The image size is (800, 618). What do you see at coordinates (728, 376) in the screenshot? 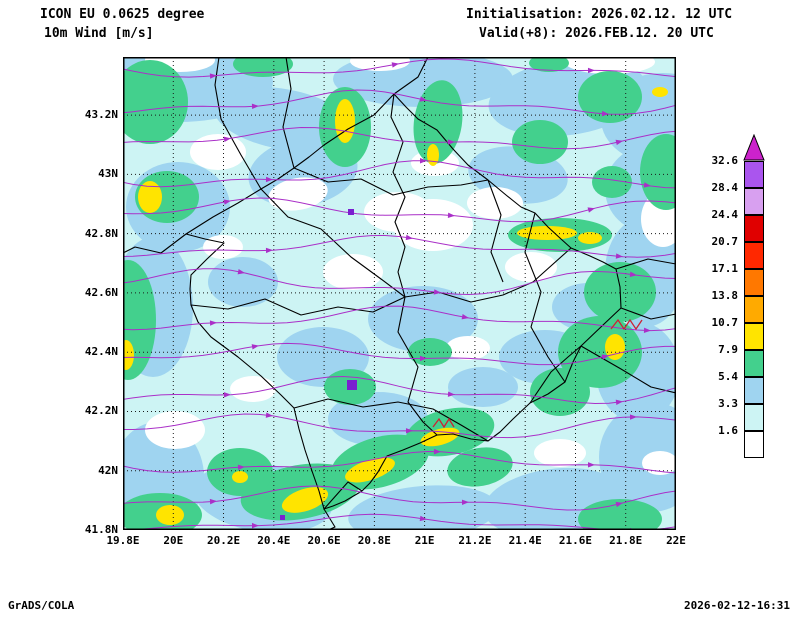
I see `legend-level-label: 5.4` at bounding box center [728, 376].